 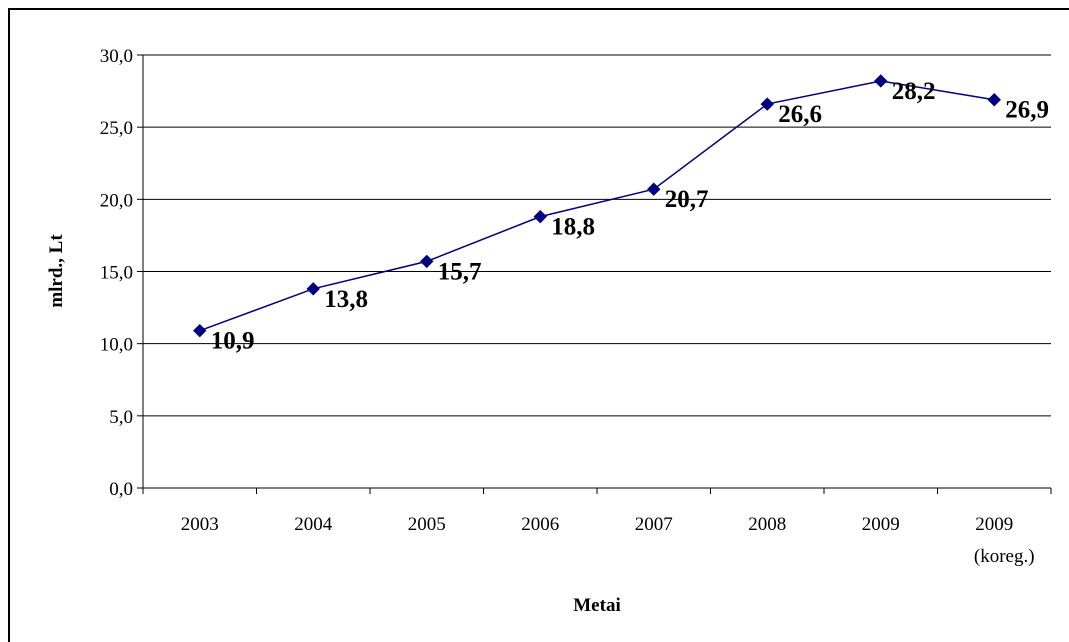 I want to click on x-tick-label: 2006, so click(x=540, y=524).